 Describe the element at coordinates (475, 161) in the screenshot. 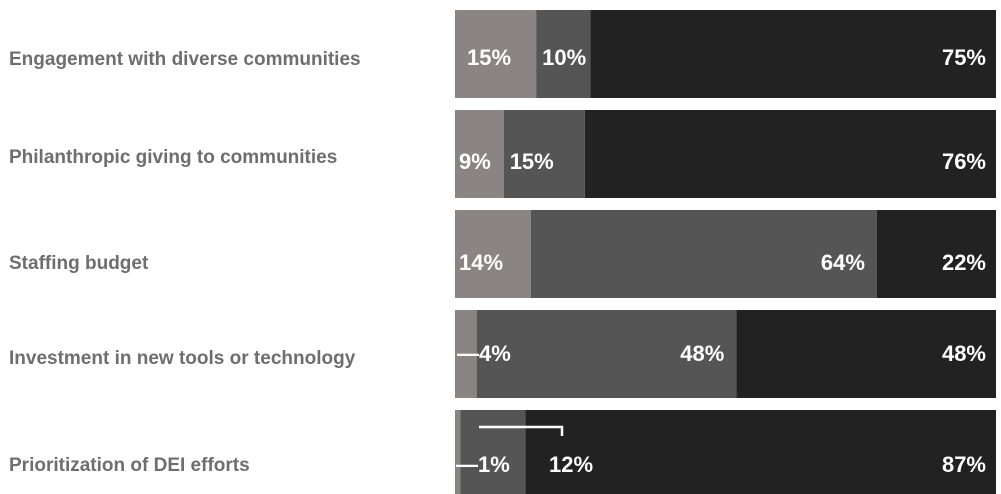

I see `data-label-2-1: 9%` at that location.